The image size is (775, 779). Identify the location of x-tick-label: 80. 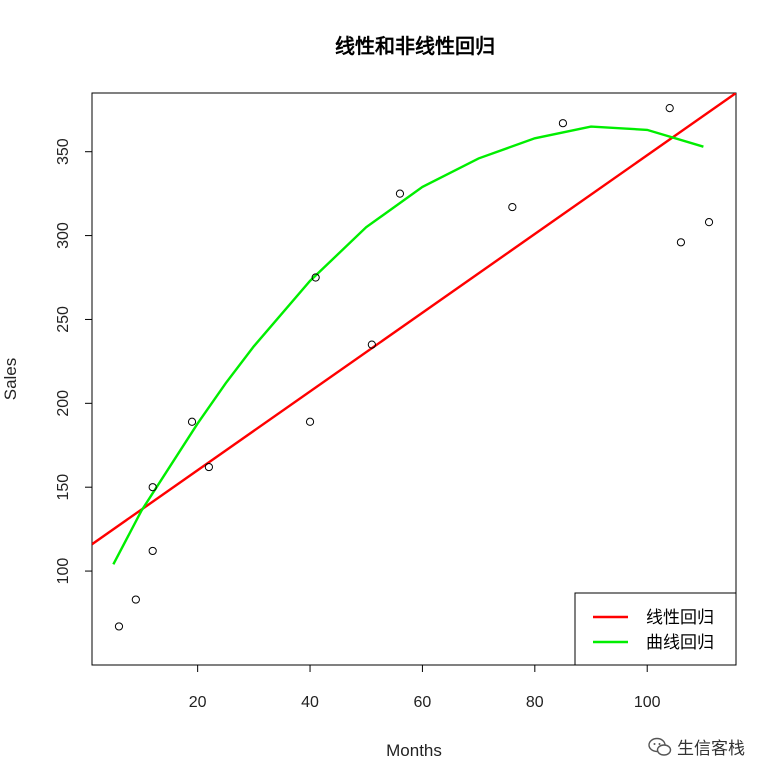
(535, 702).